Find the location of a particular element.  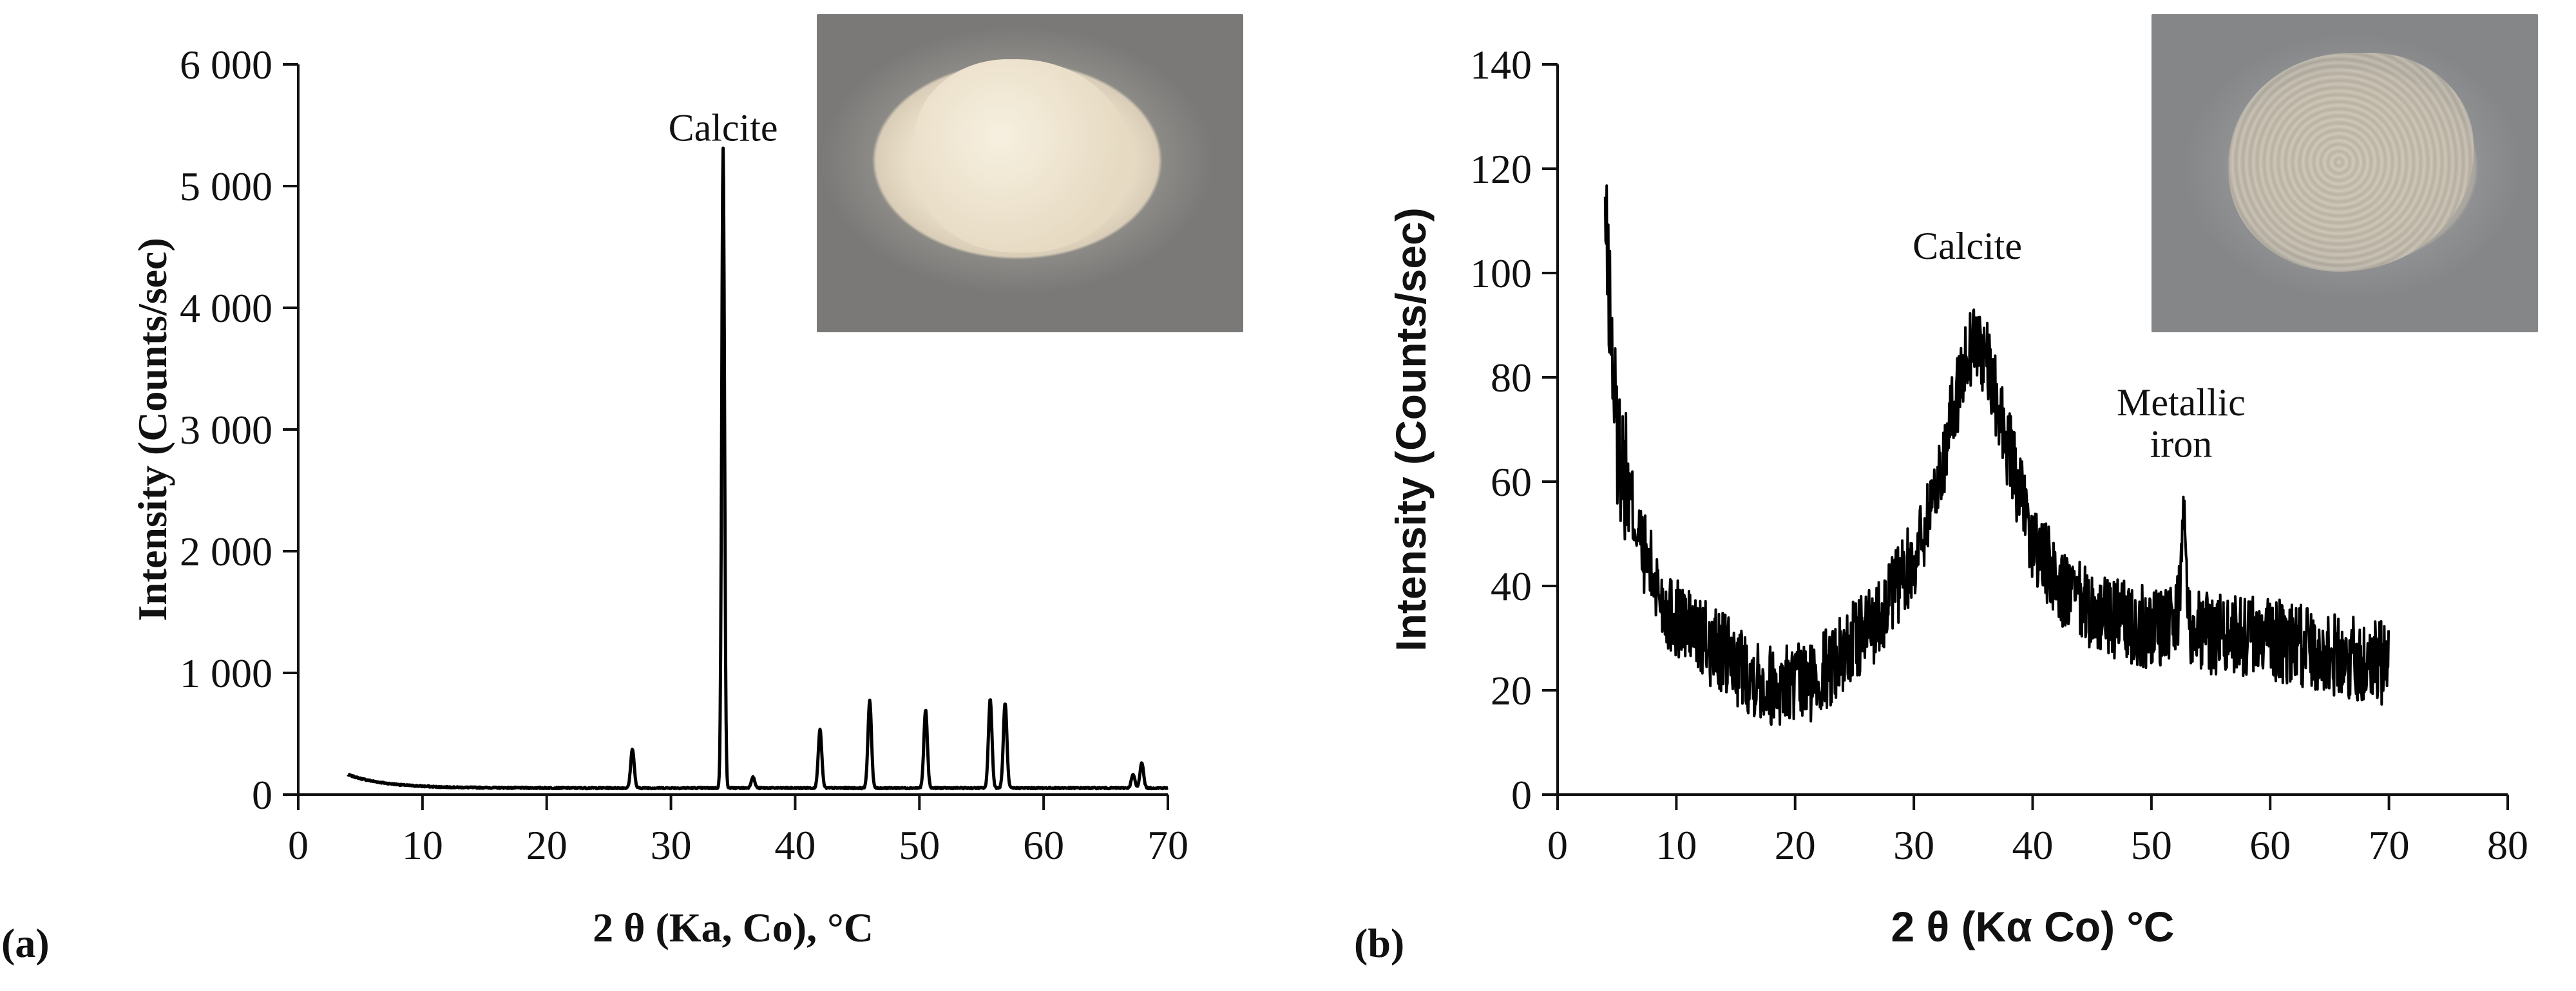

y-tick-label: 6 000 is located at coordinates (226, 65).